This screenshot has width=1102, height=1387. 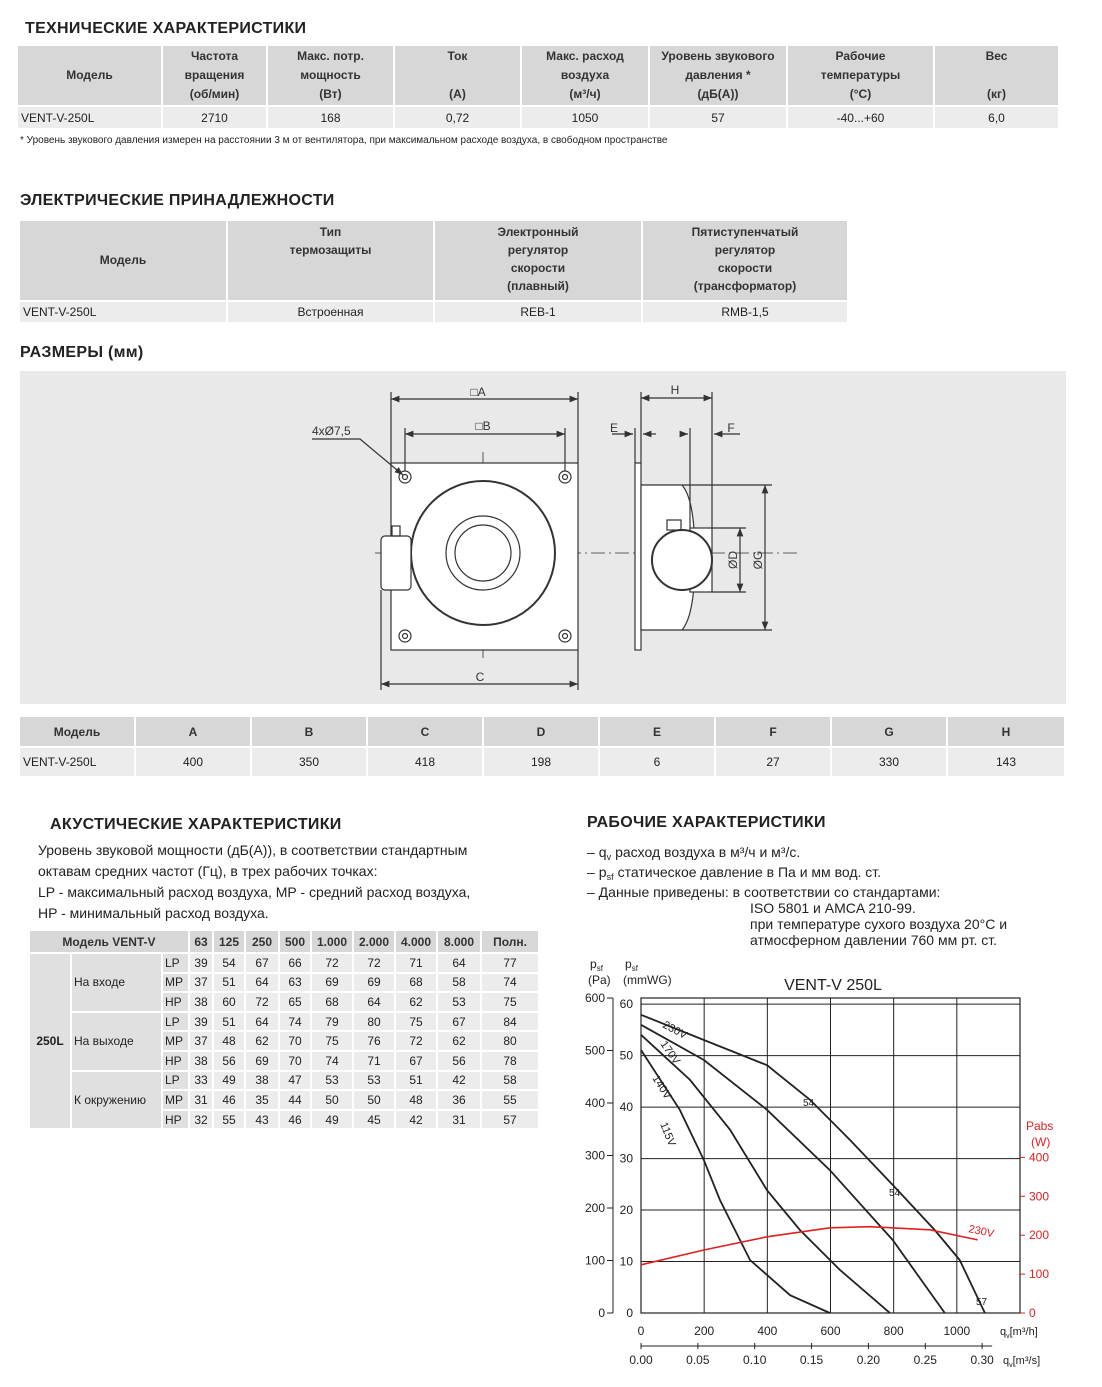 What do you see at coordinates (374, 941) in the screenshot?
I see `column-header: 2.000` at bounding box center [374, 941].